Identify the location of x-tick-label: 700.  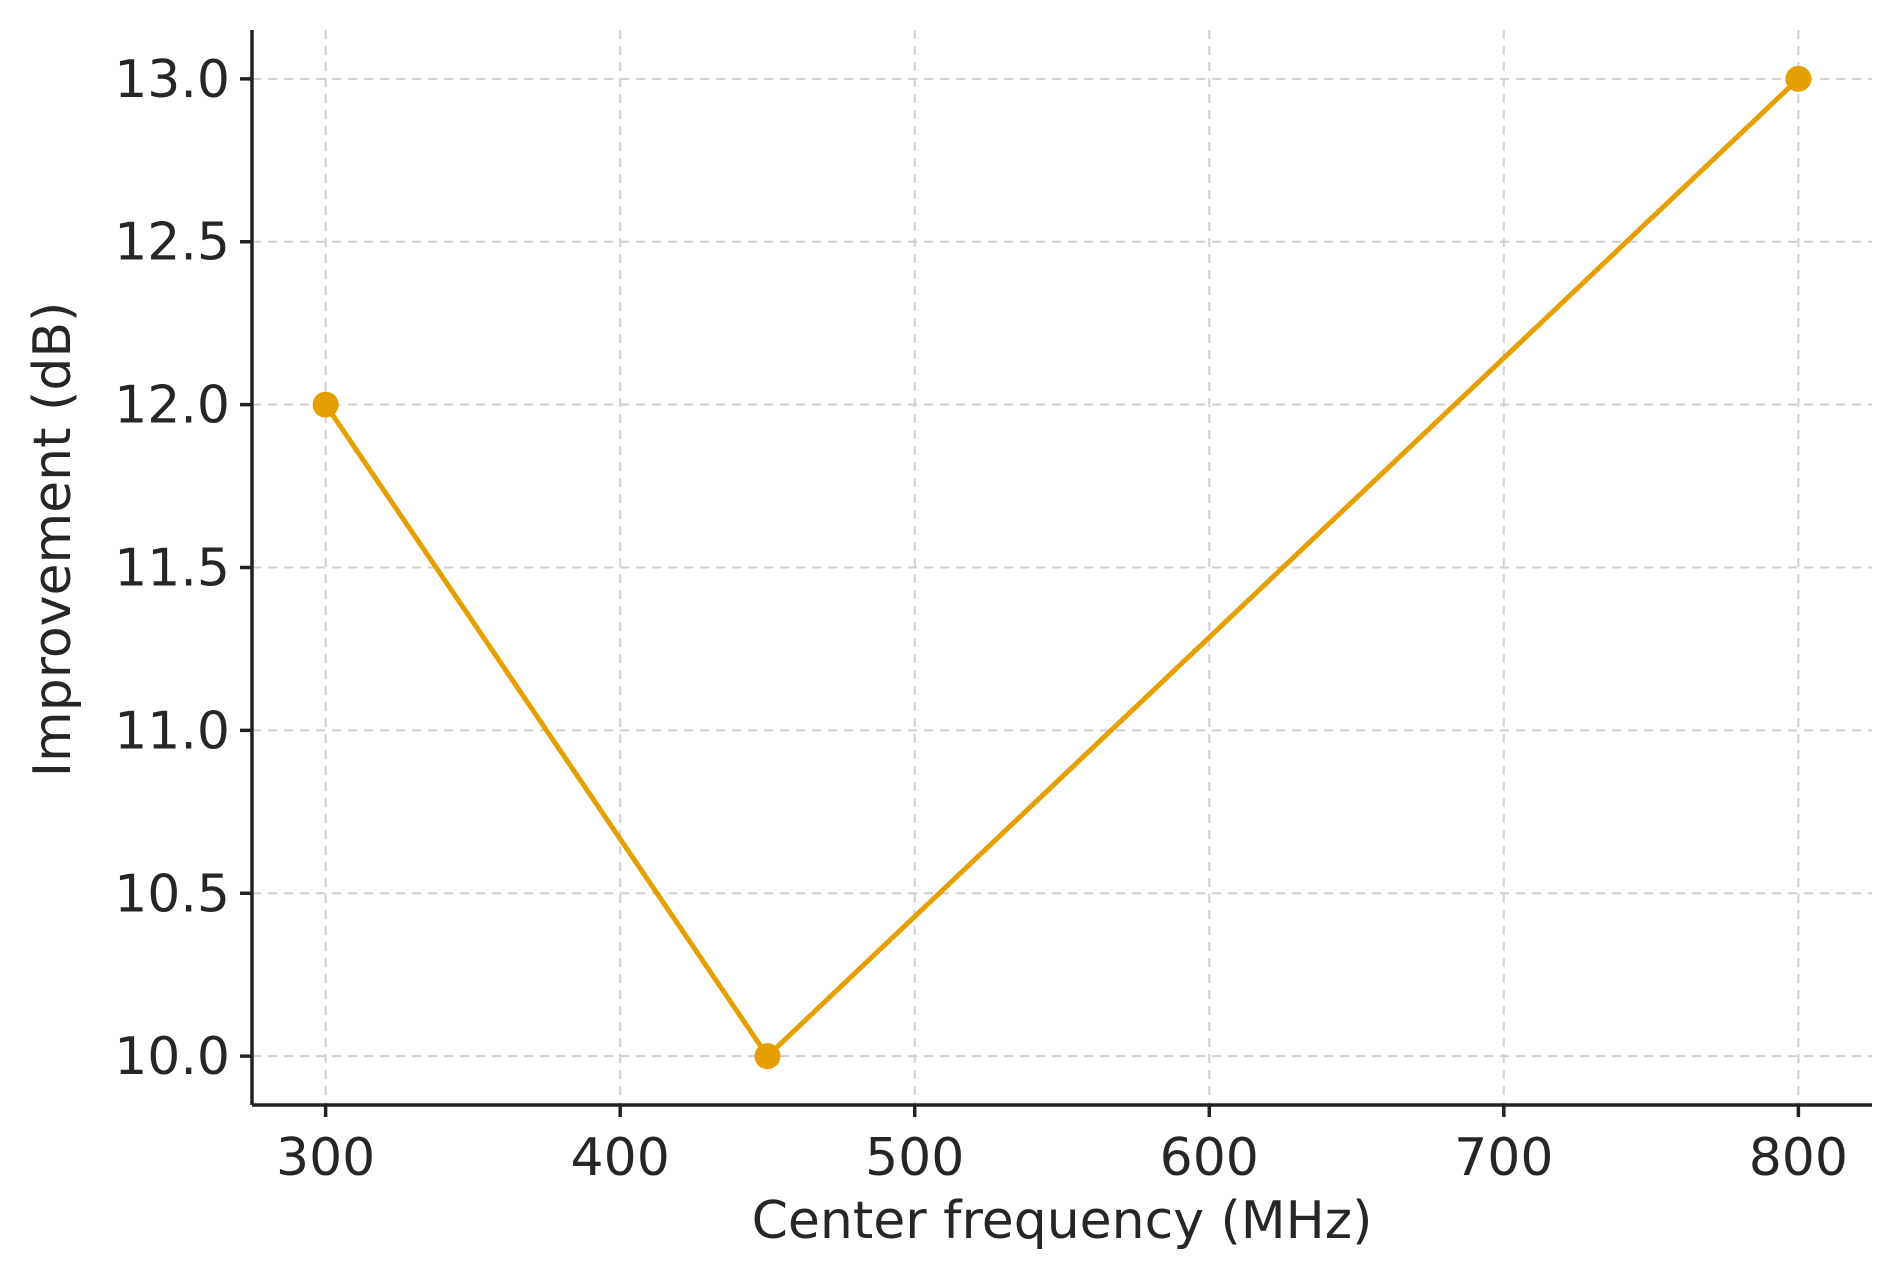
(1503, 1158).